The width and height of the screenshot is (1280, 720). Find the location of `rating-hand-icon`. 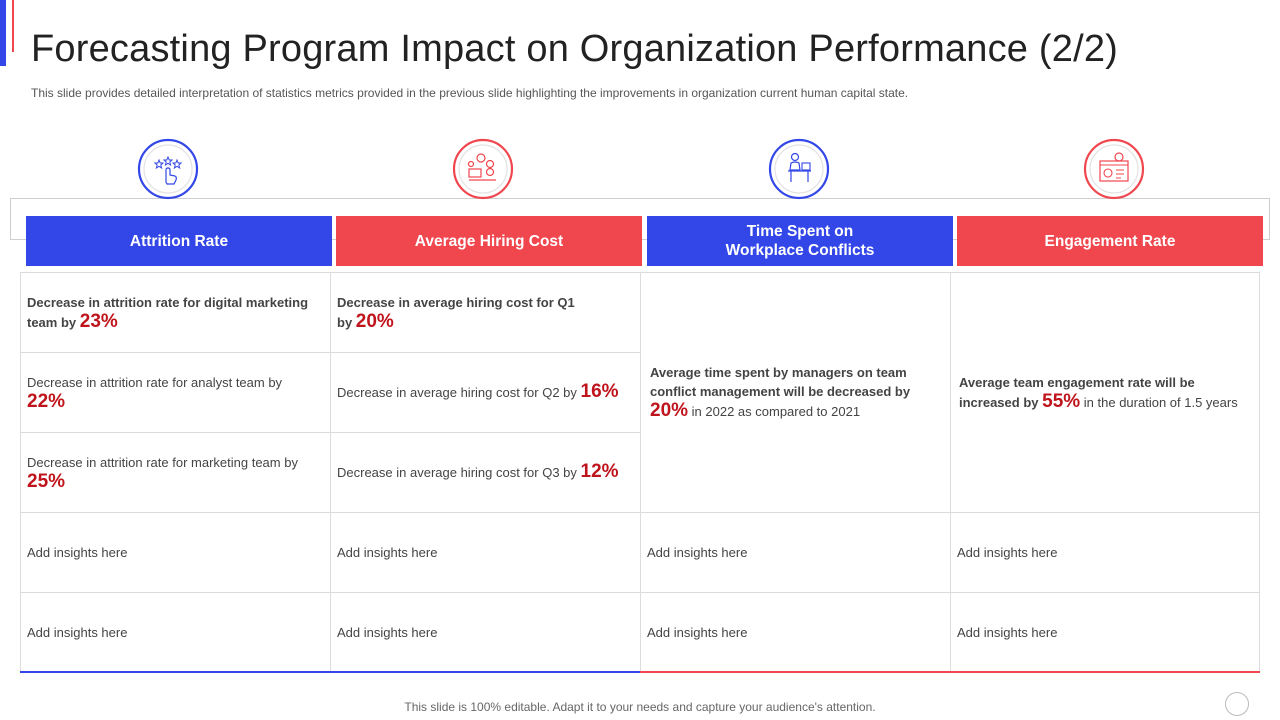

rating-hand-icon is located at coordinates (168, 169).